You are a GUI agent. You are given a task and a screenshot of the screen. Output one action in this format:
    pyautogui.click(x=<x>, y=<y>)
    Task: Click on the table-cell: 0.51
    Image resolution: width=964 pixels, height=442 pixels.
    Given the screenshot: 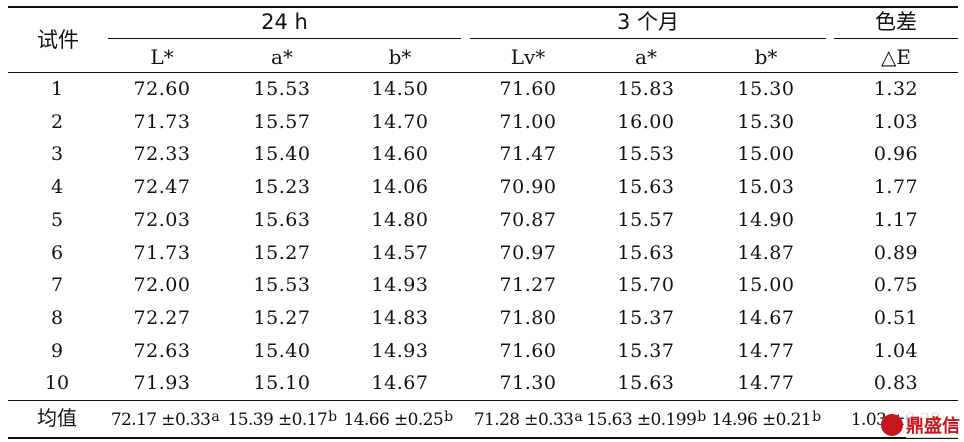 What is the action you would take?
    pyautogui.click(x=896, y=318)
    